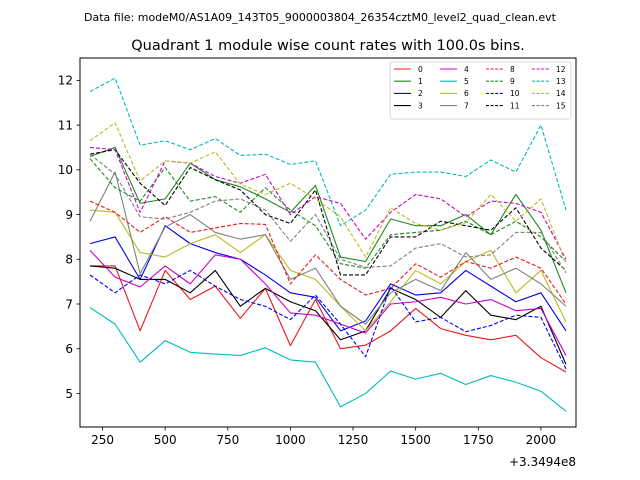  Describe the element at coordinates (353, 440) in the screenshot. I see `x-tick-label: 1250` at that location.